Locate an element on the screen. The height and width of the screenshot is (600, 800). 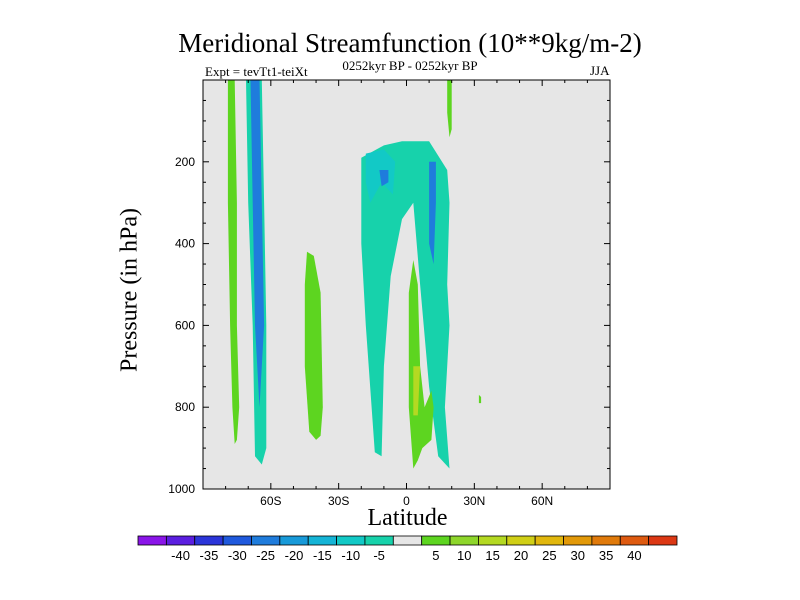
chart-title: Meridional Streamfunction (10**9kg/m-2) is located at coordinates (410, 43).